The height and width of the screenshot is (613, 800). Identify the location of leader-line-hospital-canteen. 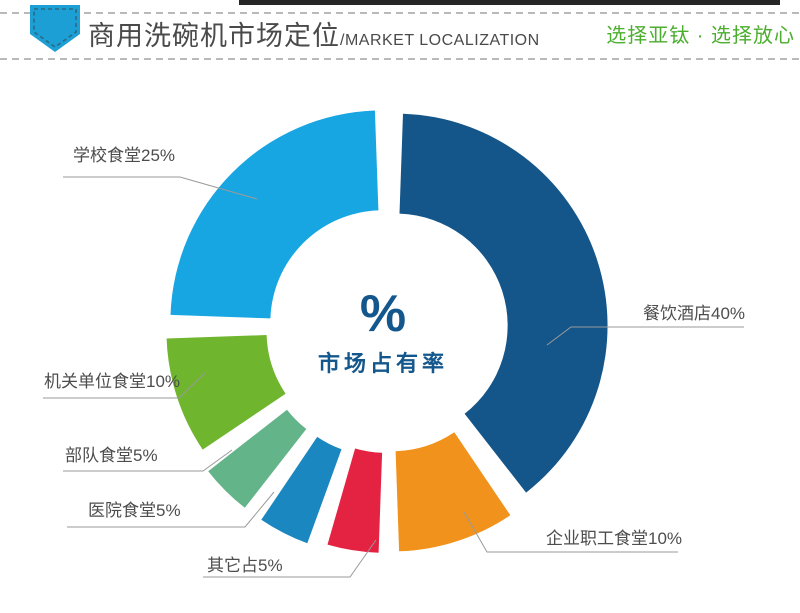
(171, 509).